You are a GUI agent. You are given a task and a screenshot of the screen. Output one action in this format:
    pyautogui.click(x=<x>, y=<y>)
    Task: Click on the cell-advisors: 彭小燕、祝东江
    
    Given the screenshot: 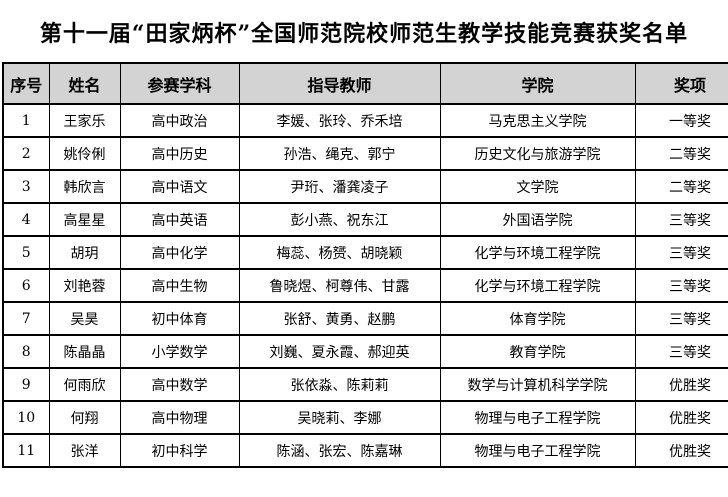 What is the action you would take?
    pyautogui.click(x=339, y=219)
    